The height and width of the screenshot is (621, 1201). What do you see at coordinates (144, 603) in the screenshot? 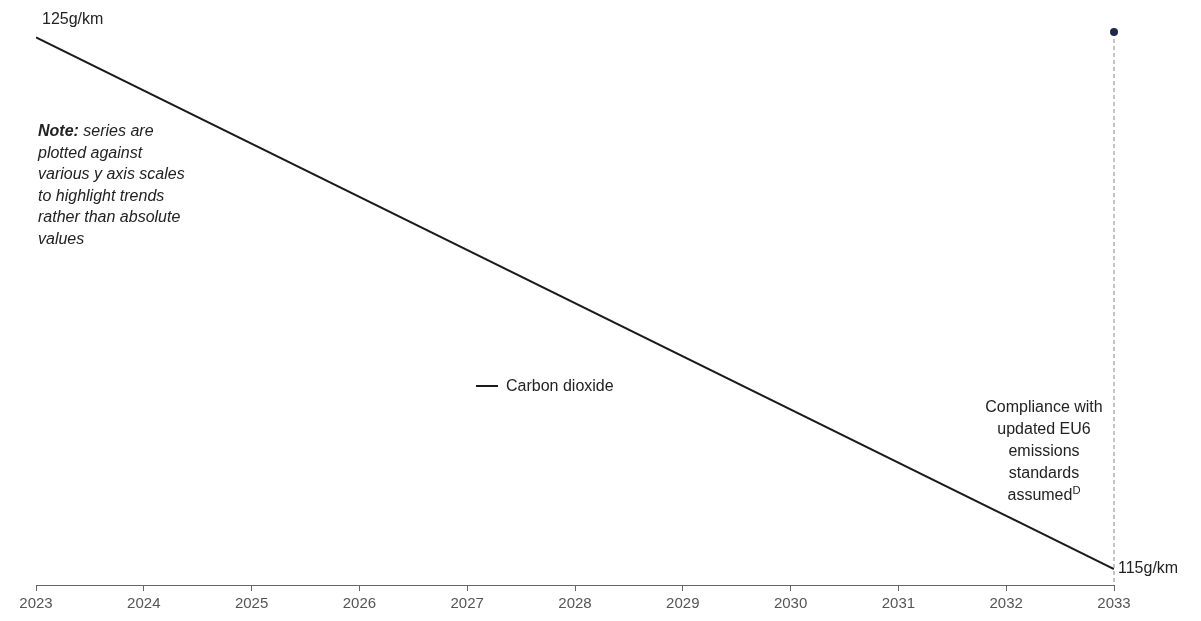
I see `x-tick-label: 2024` at bounding box center [144, 603].